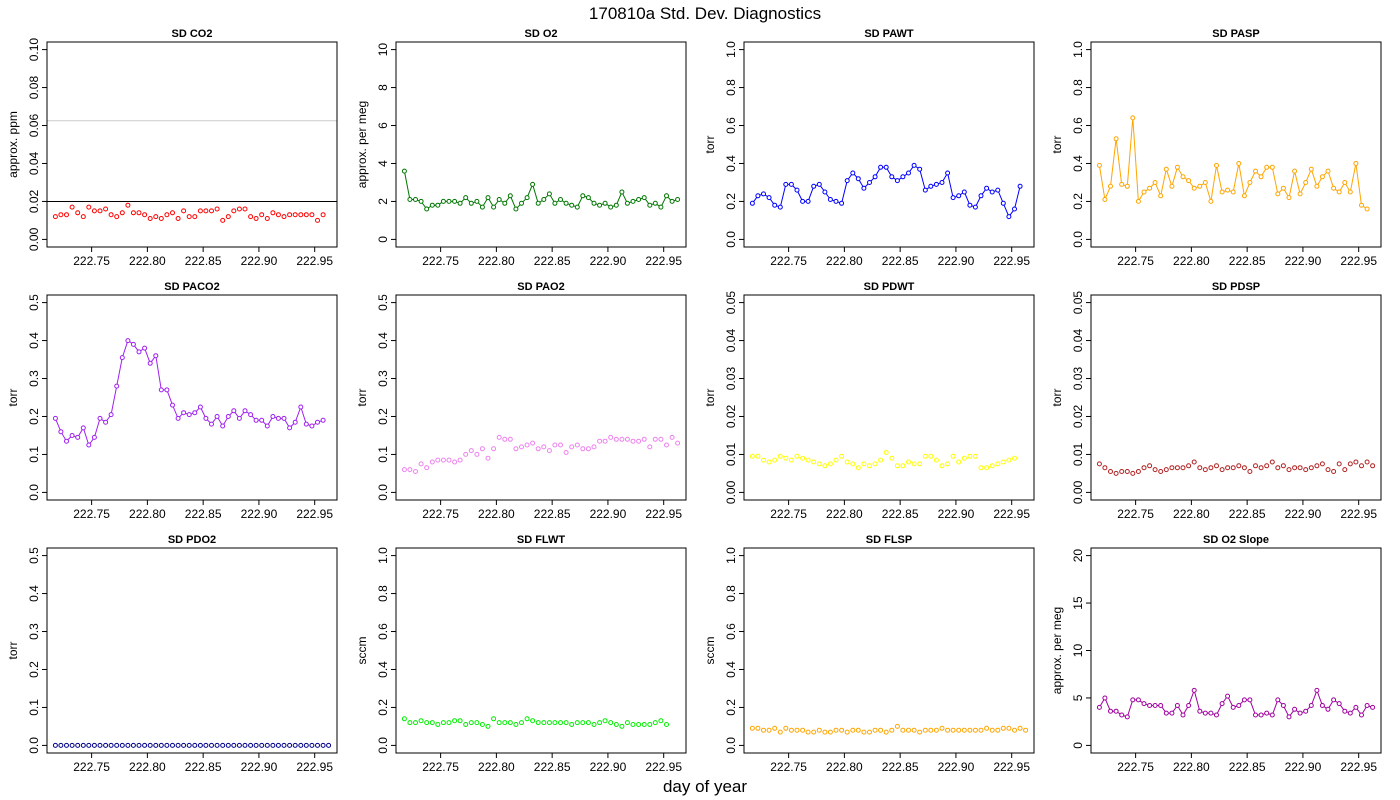 The image size is (1400, 800). Describe the element at coordinates (34, 555) in the screenshot. I see `y-tick-label: 0.5` at that location.